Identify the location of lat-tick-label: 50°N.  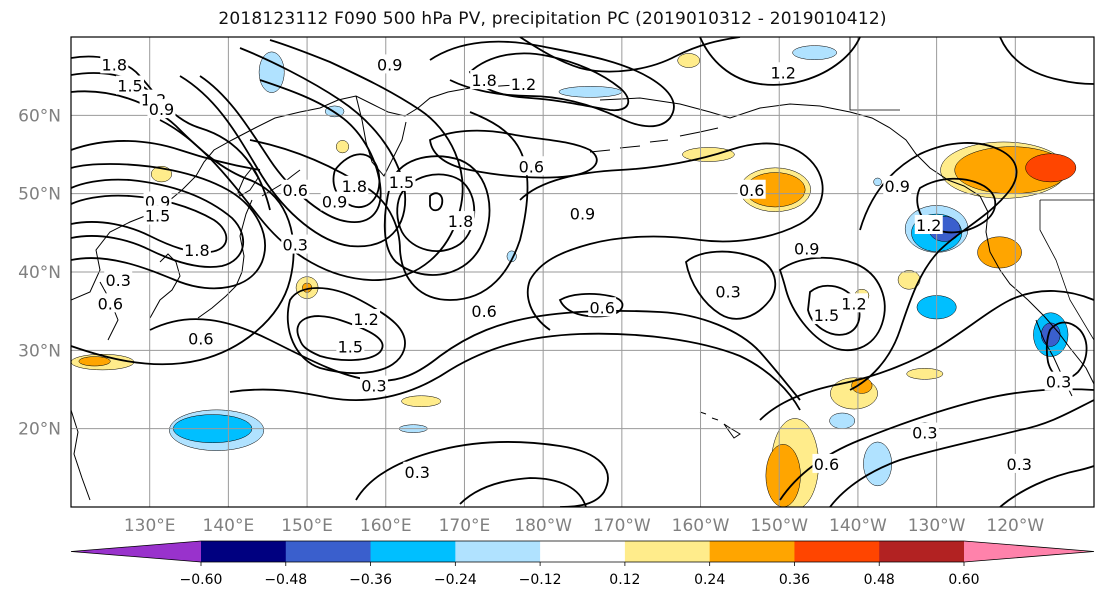
(39, 195).